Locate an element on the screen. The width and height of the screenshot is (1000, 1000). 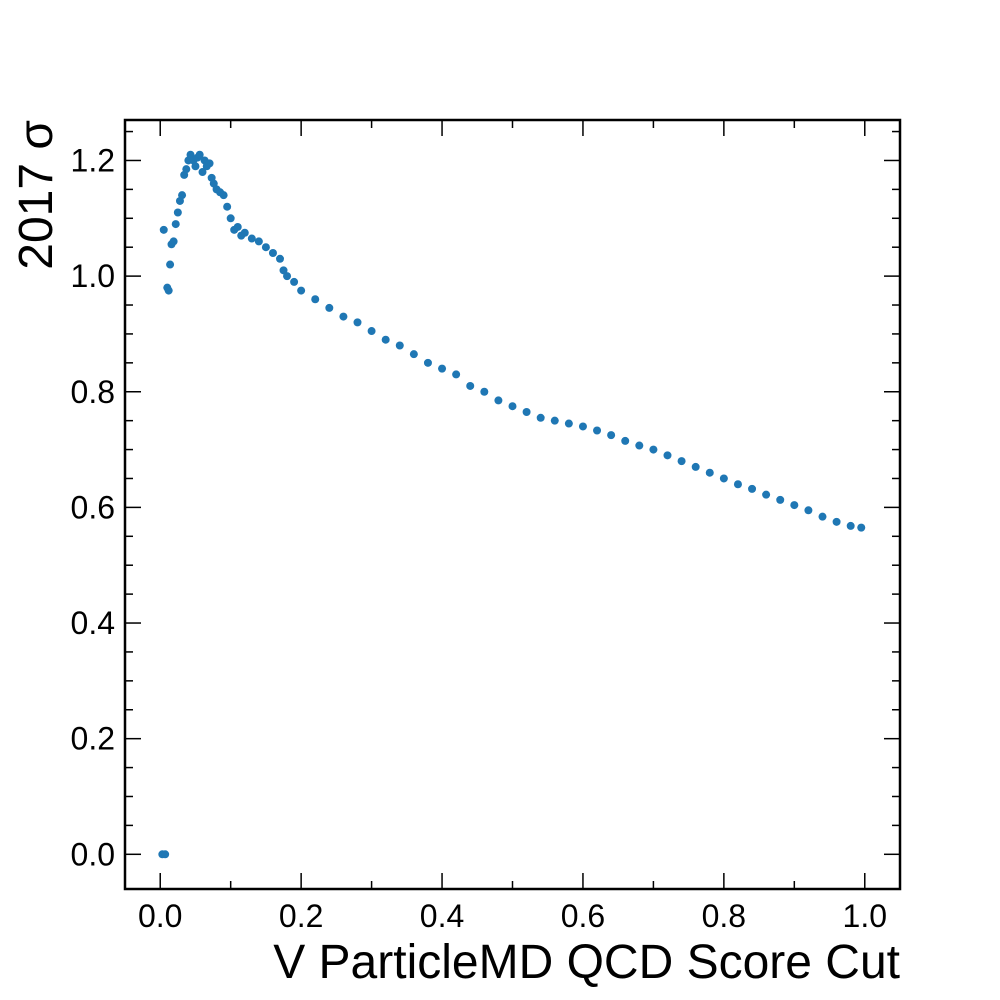
y-tick-label: 0.2 is located at coordinates (93, 739).